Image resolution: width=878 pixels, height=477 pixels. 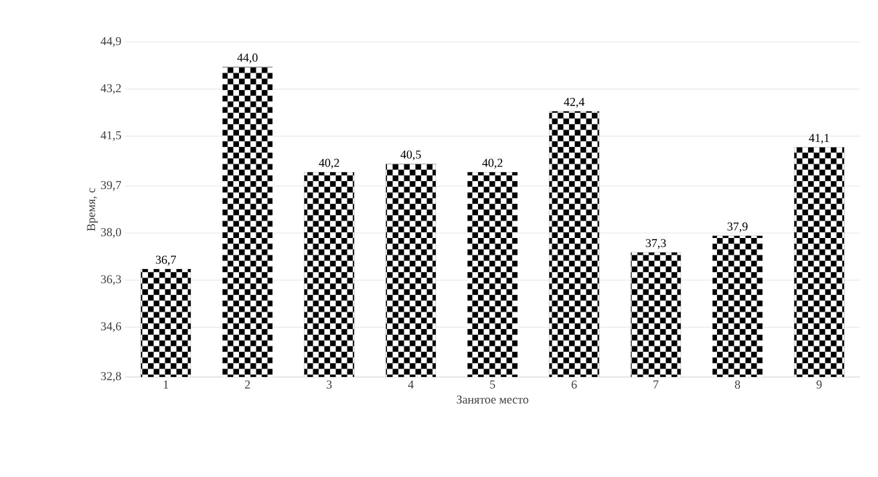 I want to click on y-tick-label: 36,3, so click(x=111, y=280).